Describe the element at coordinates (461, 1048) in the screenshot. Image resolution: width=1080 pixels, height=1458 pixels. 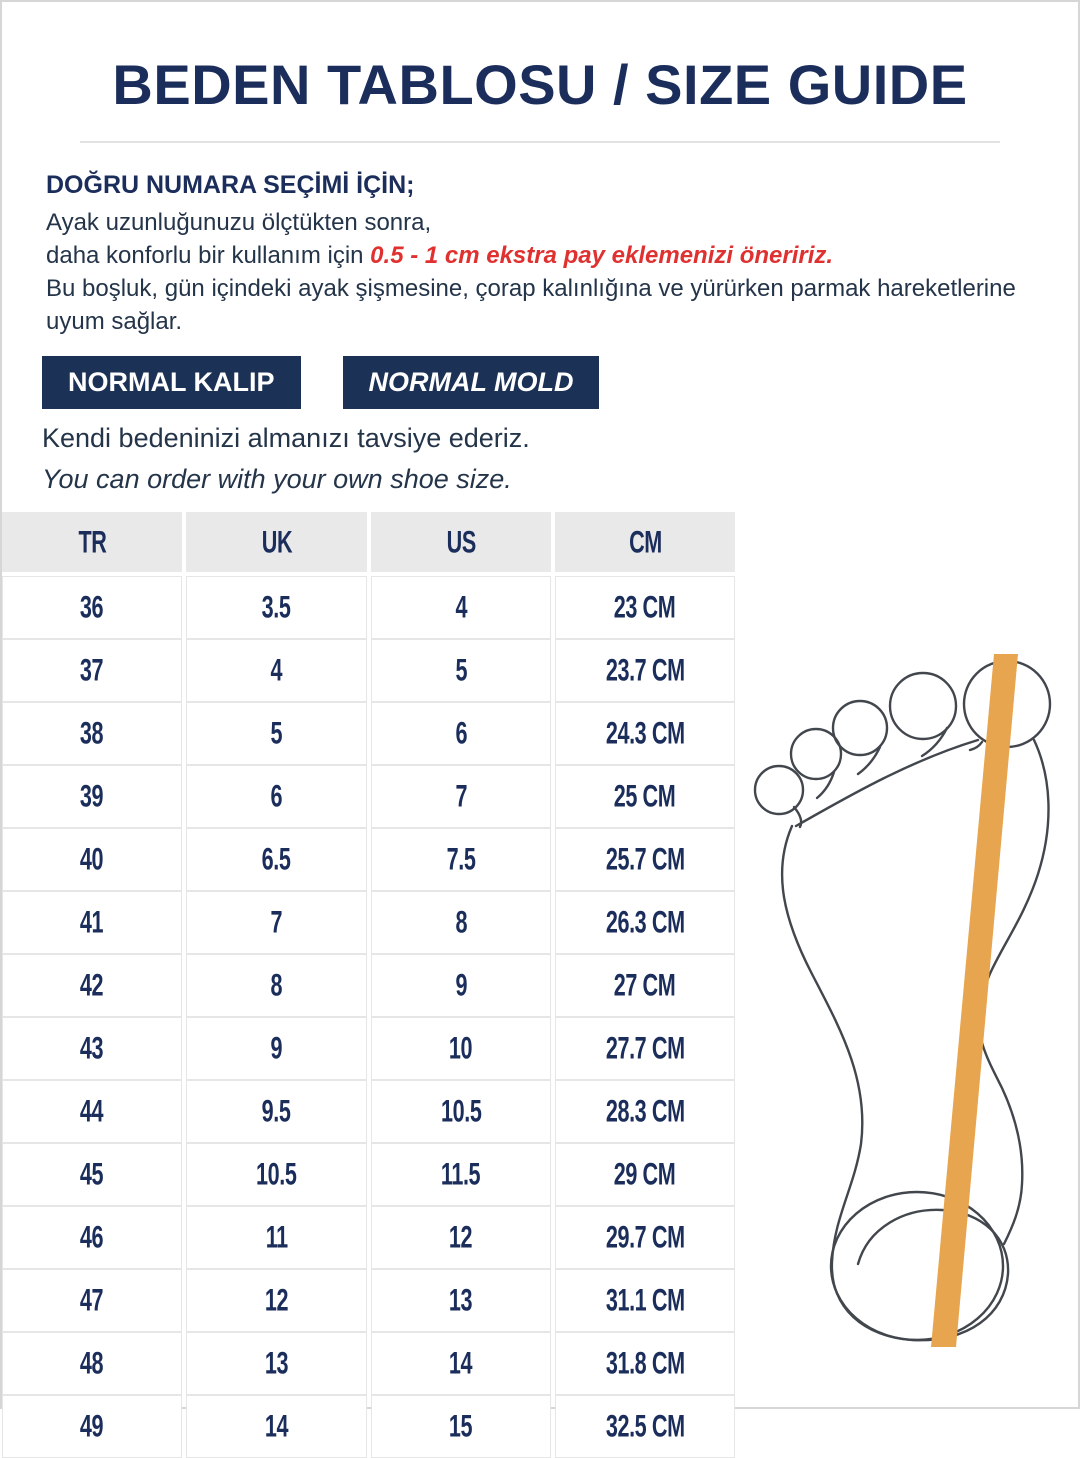
I see `size-cell: 10` at that location.